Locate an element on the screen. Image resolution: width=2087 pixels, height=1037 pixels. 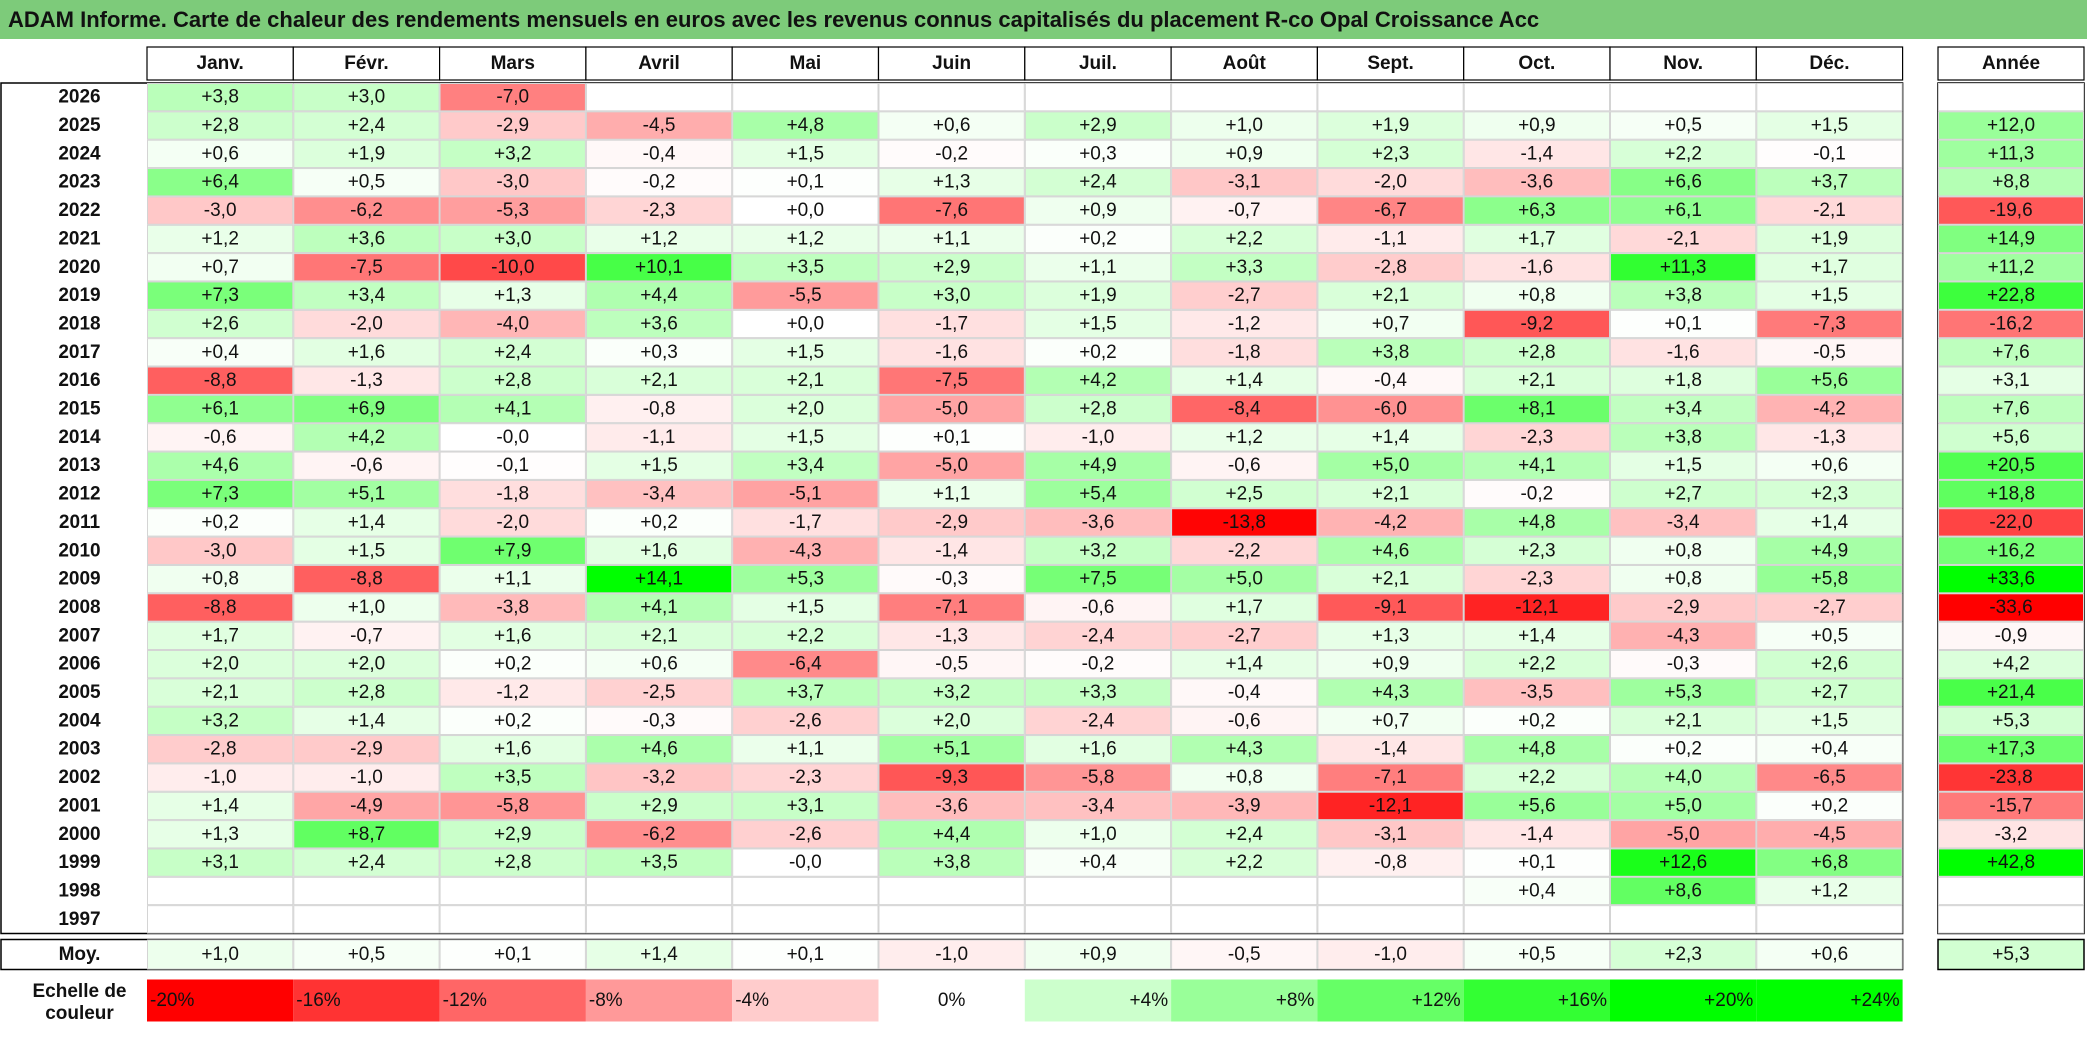
average-cell-value: +1,0 is located at coordinates (220, 954).